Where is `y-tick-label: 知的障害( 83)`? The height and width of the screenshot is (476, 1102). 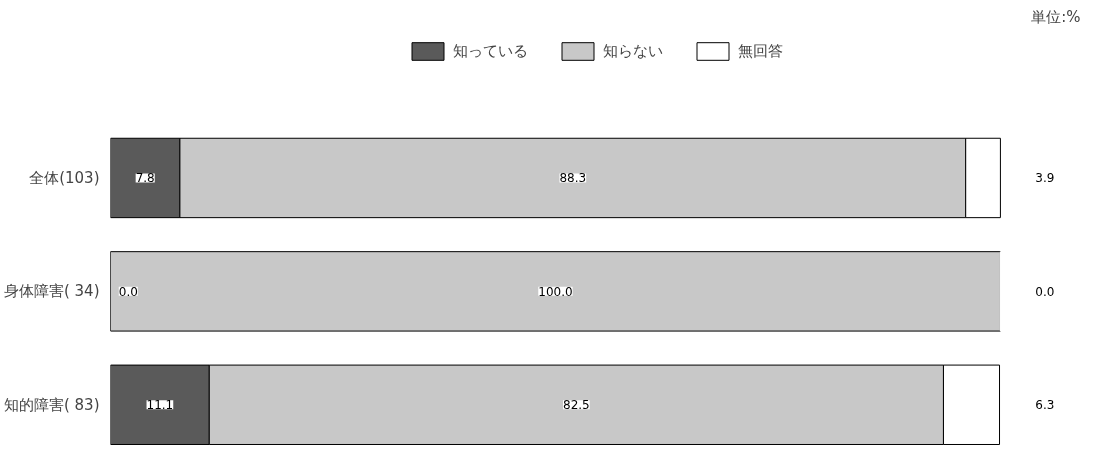
y-tick-label: 知的障害( 83) is located at coordinates (51, 404).